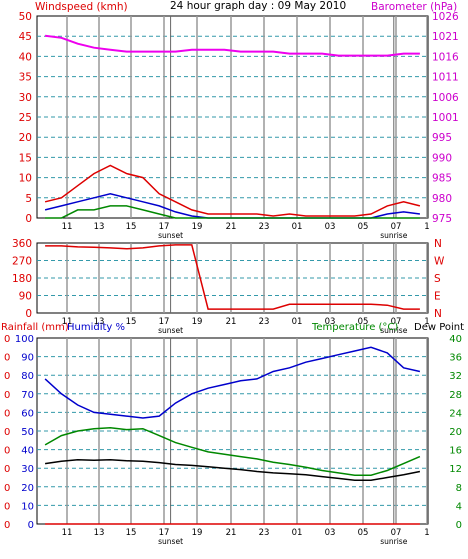 This screenshot has height=559, width=468. Describe the element at coordinates (455, 395) in the screenshot. I see `temperature-tick-label: 28` at that location.